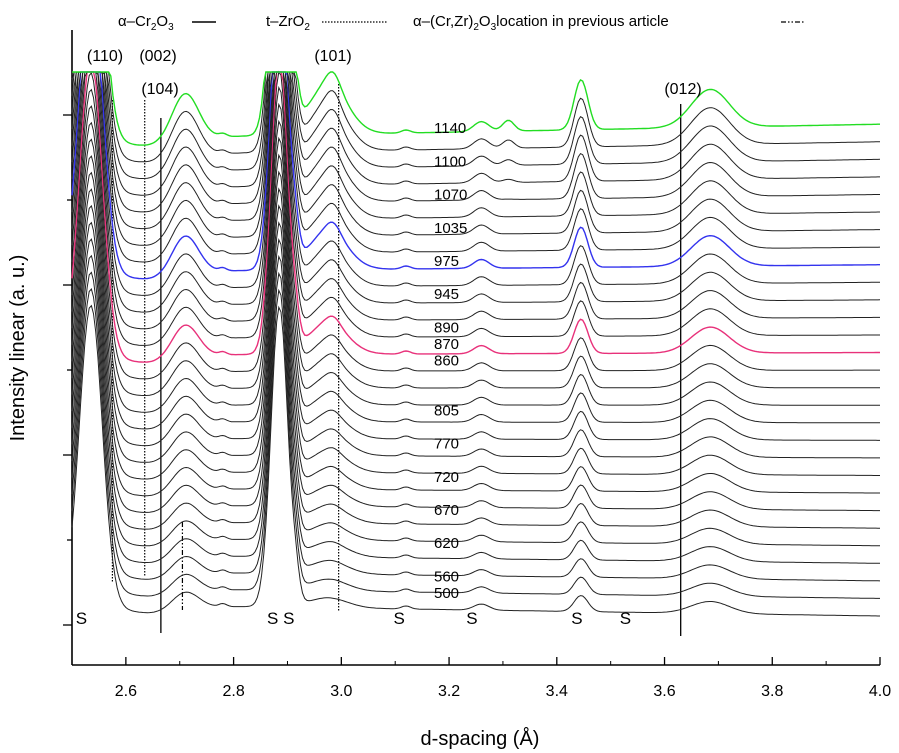 The image size is (899, 753). I want to click on legend-label-crzr: α–(Cr,Zr)2O3location in previous article, so click(541, 23).